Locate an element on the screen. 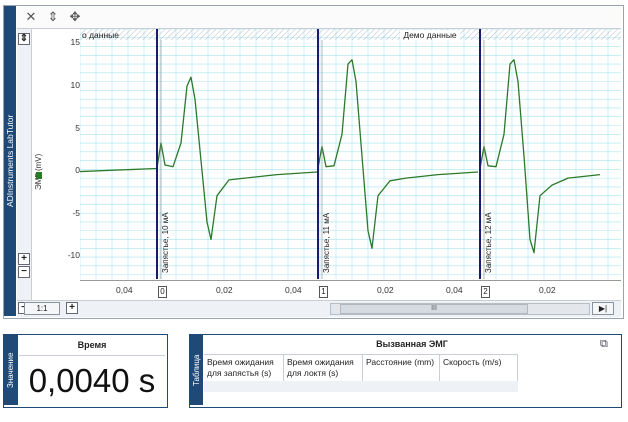 This screenshot has width=628, height=422. table-panel is located at coordinates (405, 371).